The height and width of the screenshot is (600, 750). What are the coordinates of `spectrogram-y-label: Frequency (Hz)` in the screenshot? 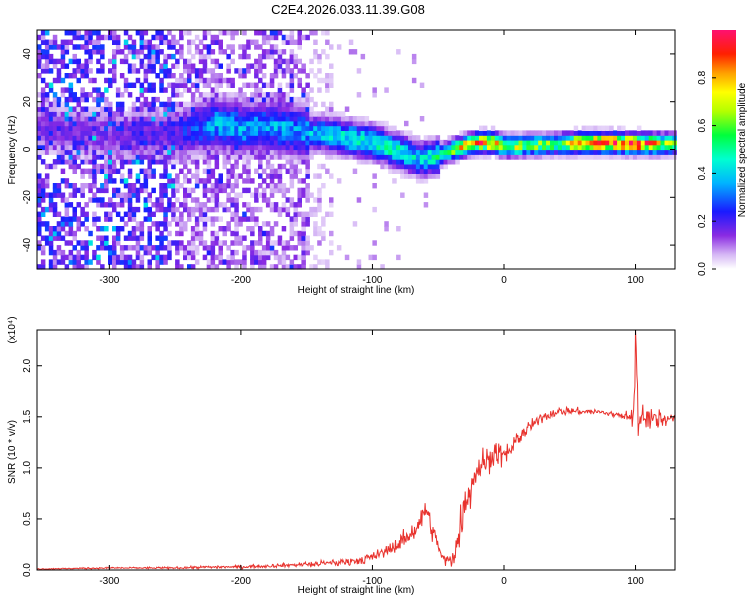 It's located at (12, 150).